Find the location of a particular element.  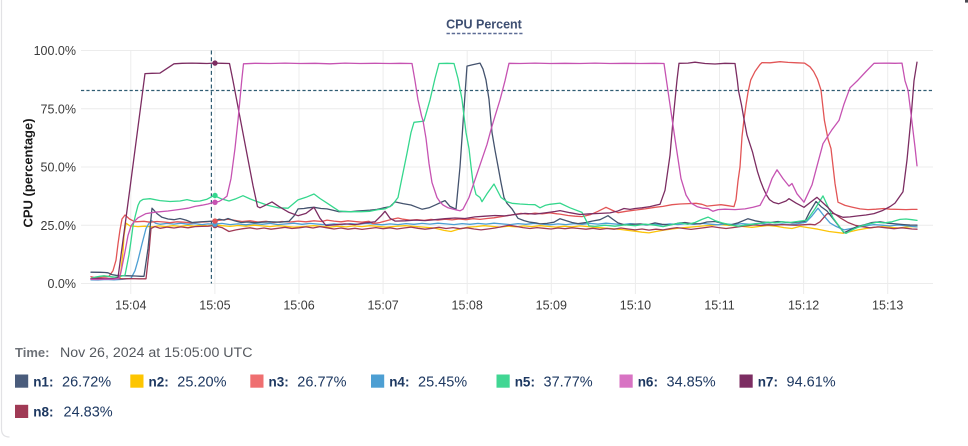

svg-text: n2: is located at coordinates (159, 381).